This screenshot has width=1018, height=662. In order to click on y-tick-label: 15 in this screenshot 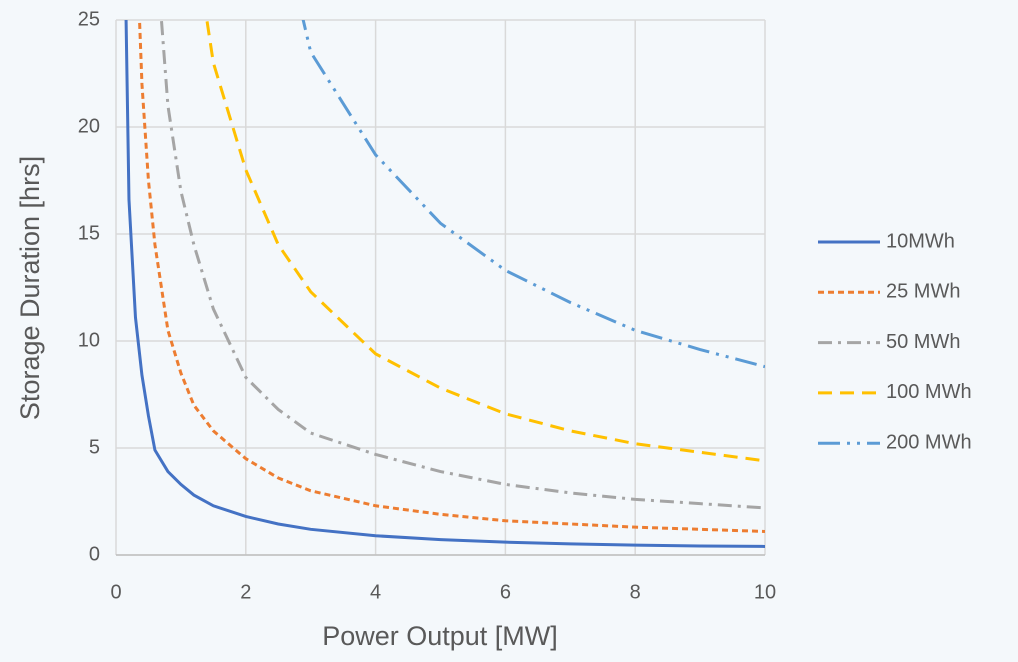, I will do `click(89, 233)`.